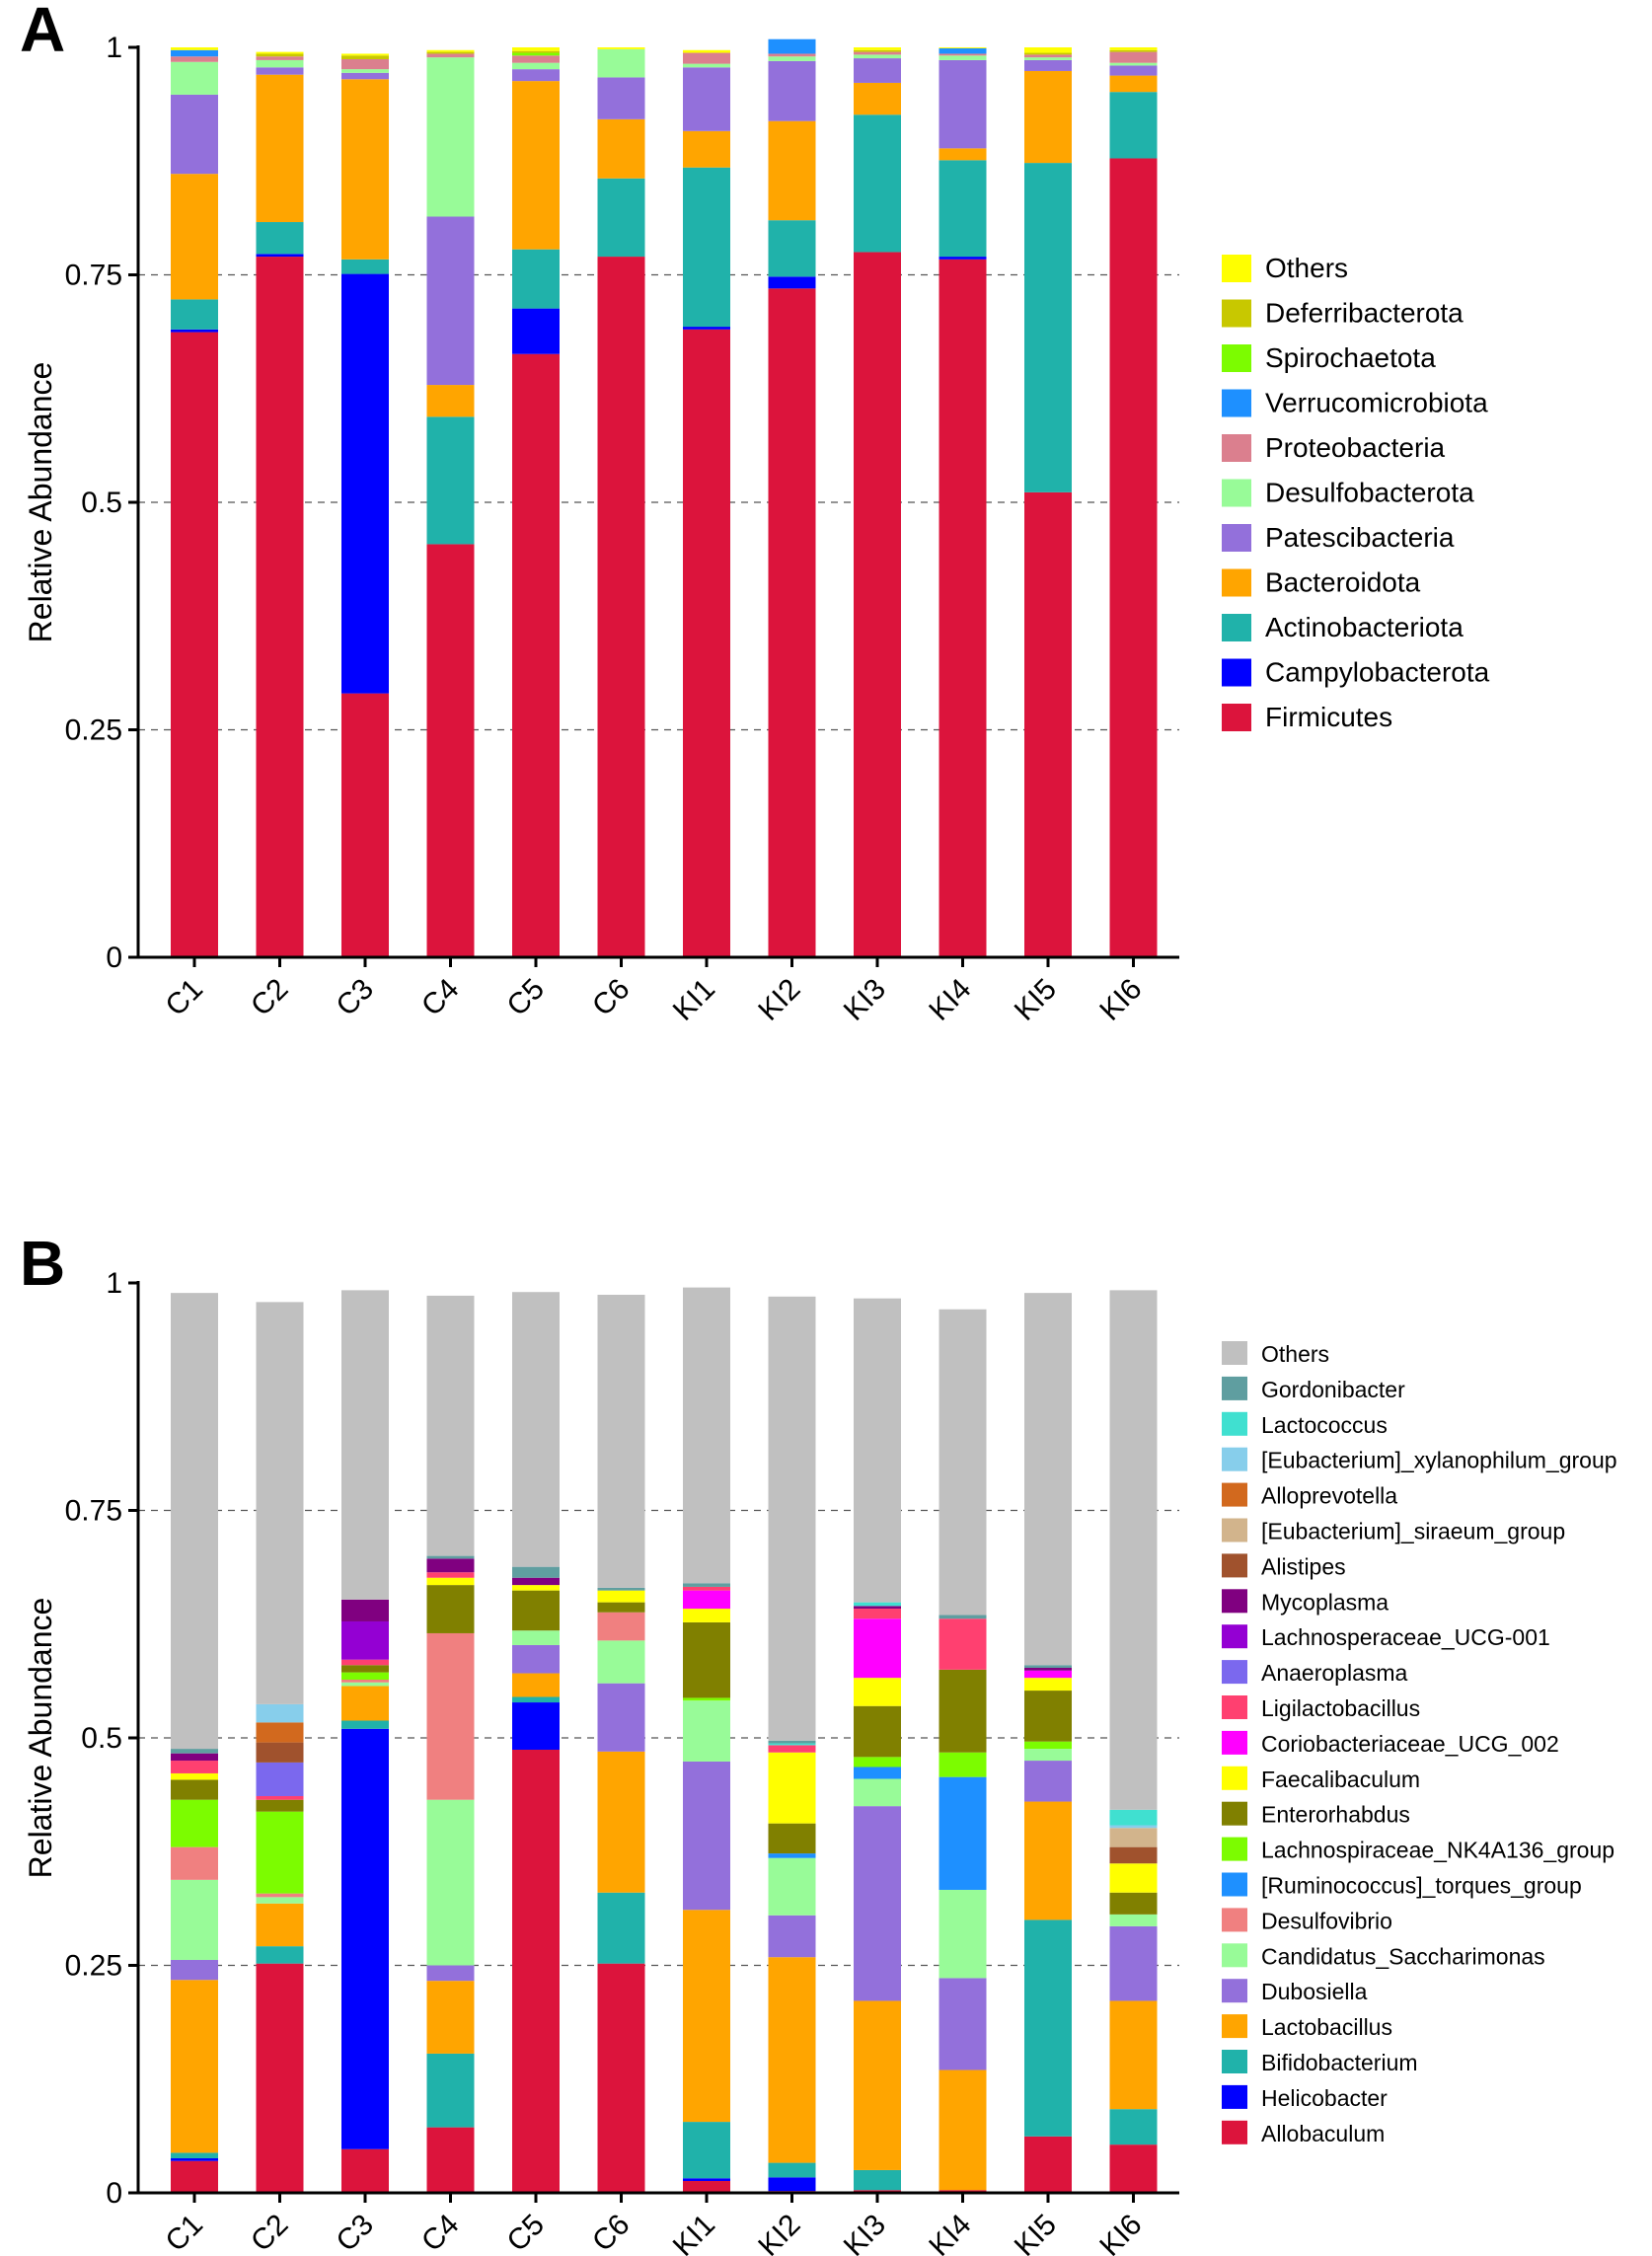 This screenshot has height=2256, width=1652. What do you see at coordinates (621, 48) in the screenshot?
I see `bar-segment-c6-others` at bounding box center [621, 48].